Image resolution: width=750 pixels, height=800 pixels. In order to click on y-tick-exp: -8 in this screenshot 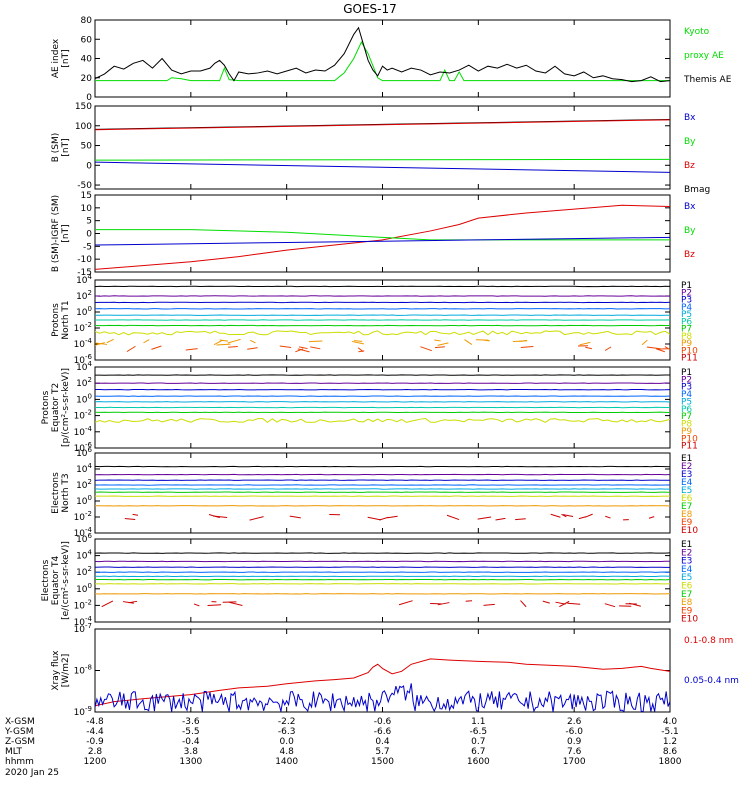, I will do `click(88, 668)`.